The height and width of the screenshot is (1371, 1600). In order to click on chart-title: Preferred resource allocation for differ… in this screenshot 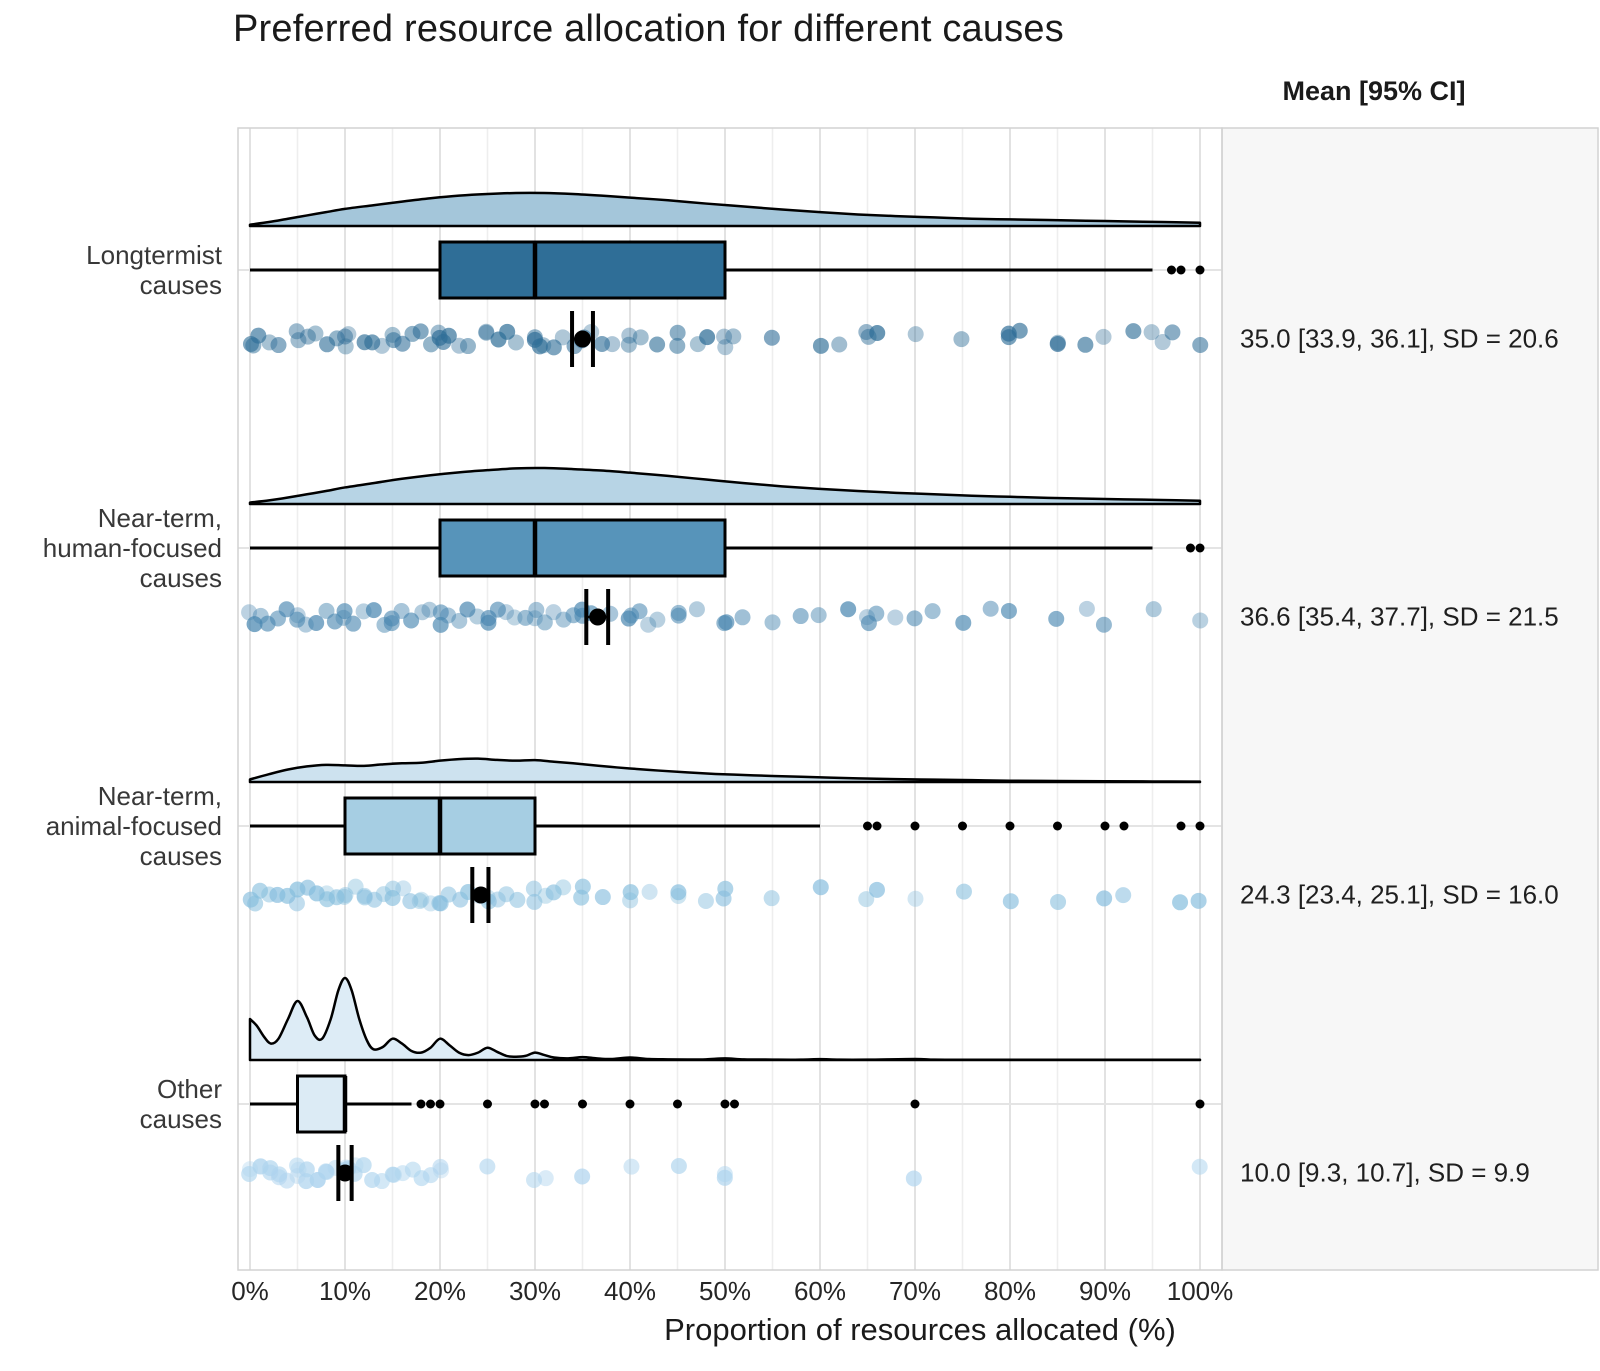, I will do `click(648, 29)`.